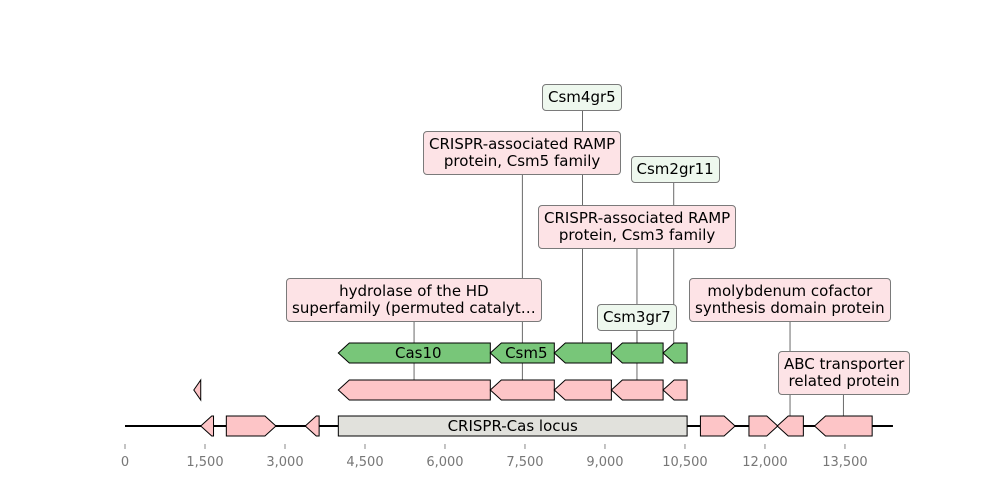 This screenshot has height=500, width=1000. What do you see at coordinates (844, 381) in the screenshot?
I see `annotation-label-line: related protein` at bounding box center [844, 381].